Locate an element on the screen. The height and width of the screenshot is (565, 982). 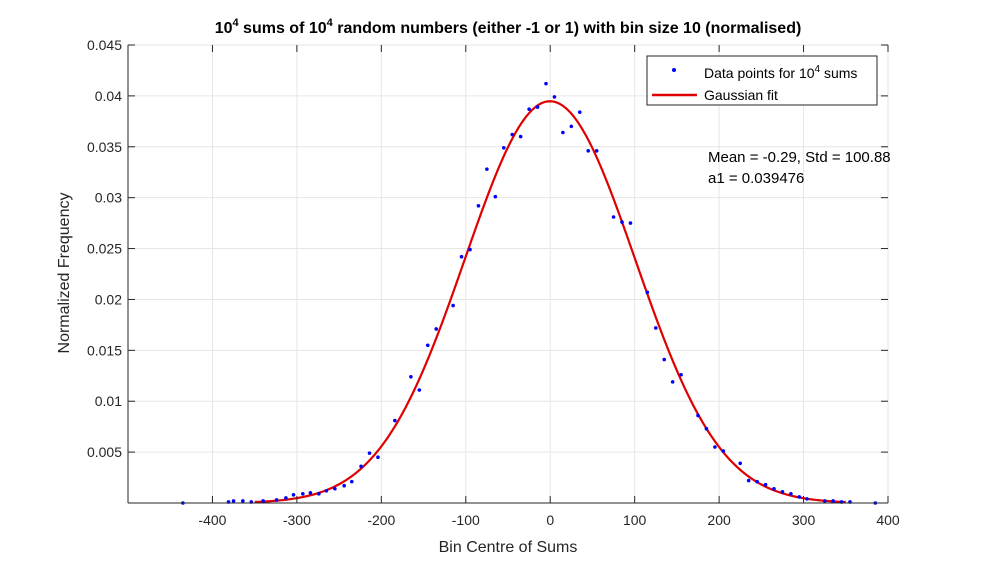
x-tick-label: -300 is located at coordinates (297, 520).